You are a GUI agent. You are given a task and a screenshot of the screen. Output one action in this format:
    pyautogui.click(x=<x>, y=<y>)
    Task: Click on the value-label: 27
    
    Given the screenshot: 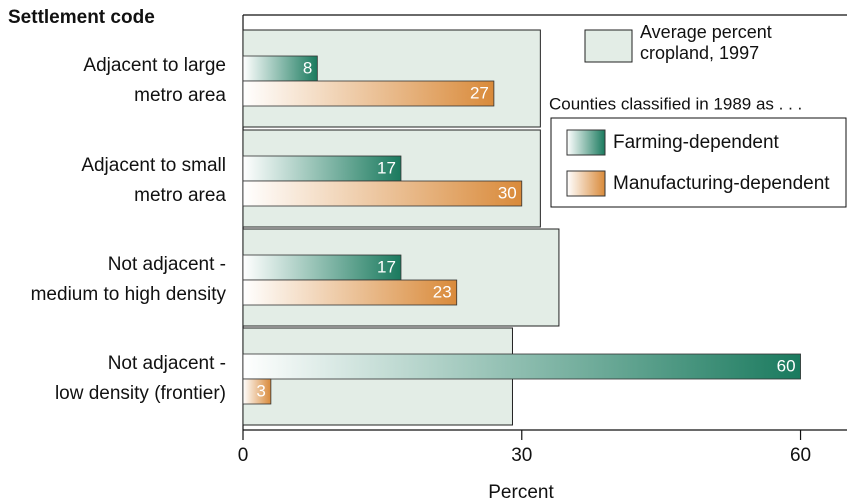 What is the action you would take?
    pyautogui.click(x=479, y=92)
    